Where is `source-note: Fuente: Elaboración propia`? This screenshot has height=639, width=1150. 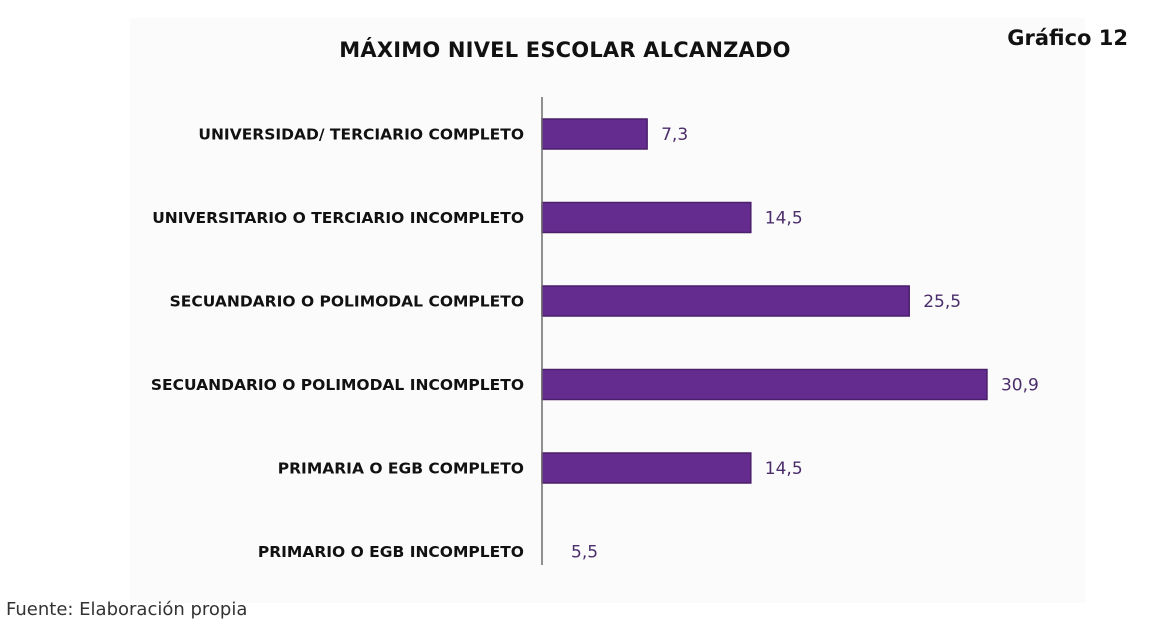 source-note: Fuente: Elaboración propia is located at coordinates (127, 609).